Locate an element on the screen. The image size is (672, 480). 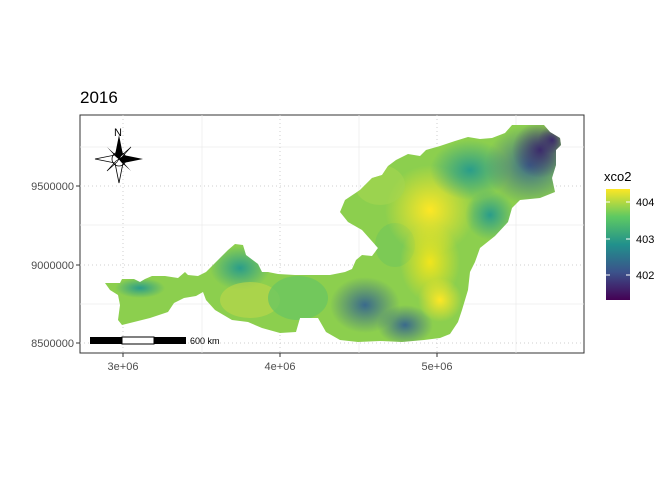
north-arrow-icon is located at coordinates (118, 159).